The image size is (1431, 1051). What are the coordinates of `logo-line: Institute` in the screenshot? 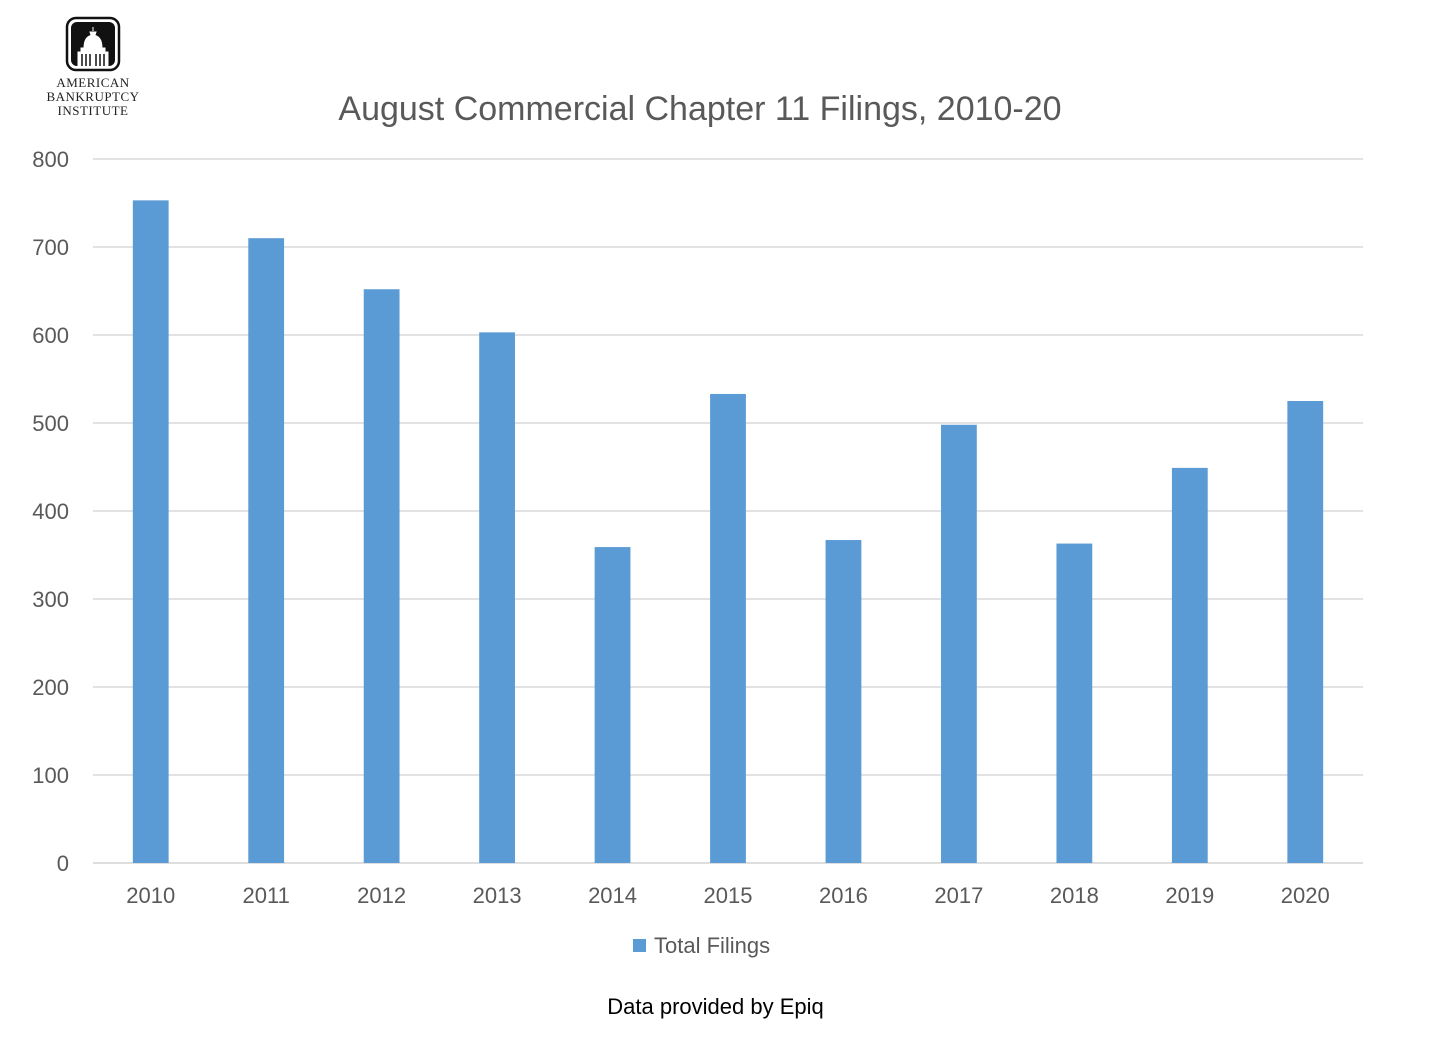 It's located at (93, 110).